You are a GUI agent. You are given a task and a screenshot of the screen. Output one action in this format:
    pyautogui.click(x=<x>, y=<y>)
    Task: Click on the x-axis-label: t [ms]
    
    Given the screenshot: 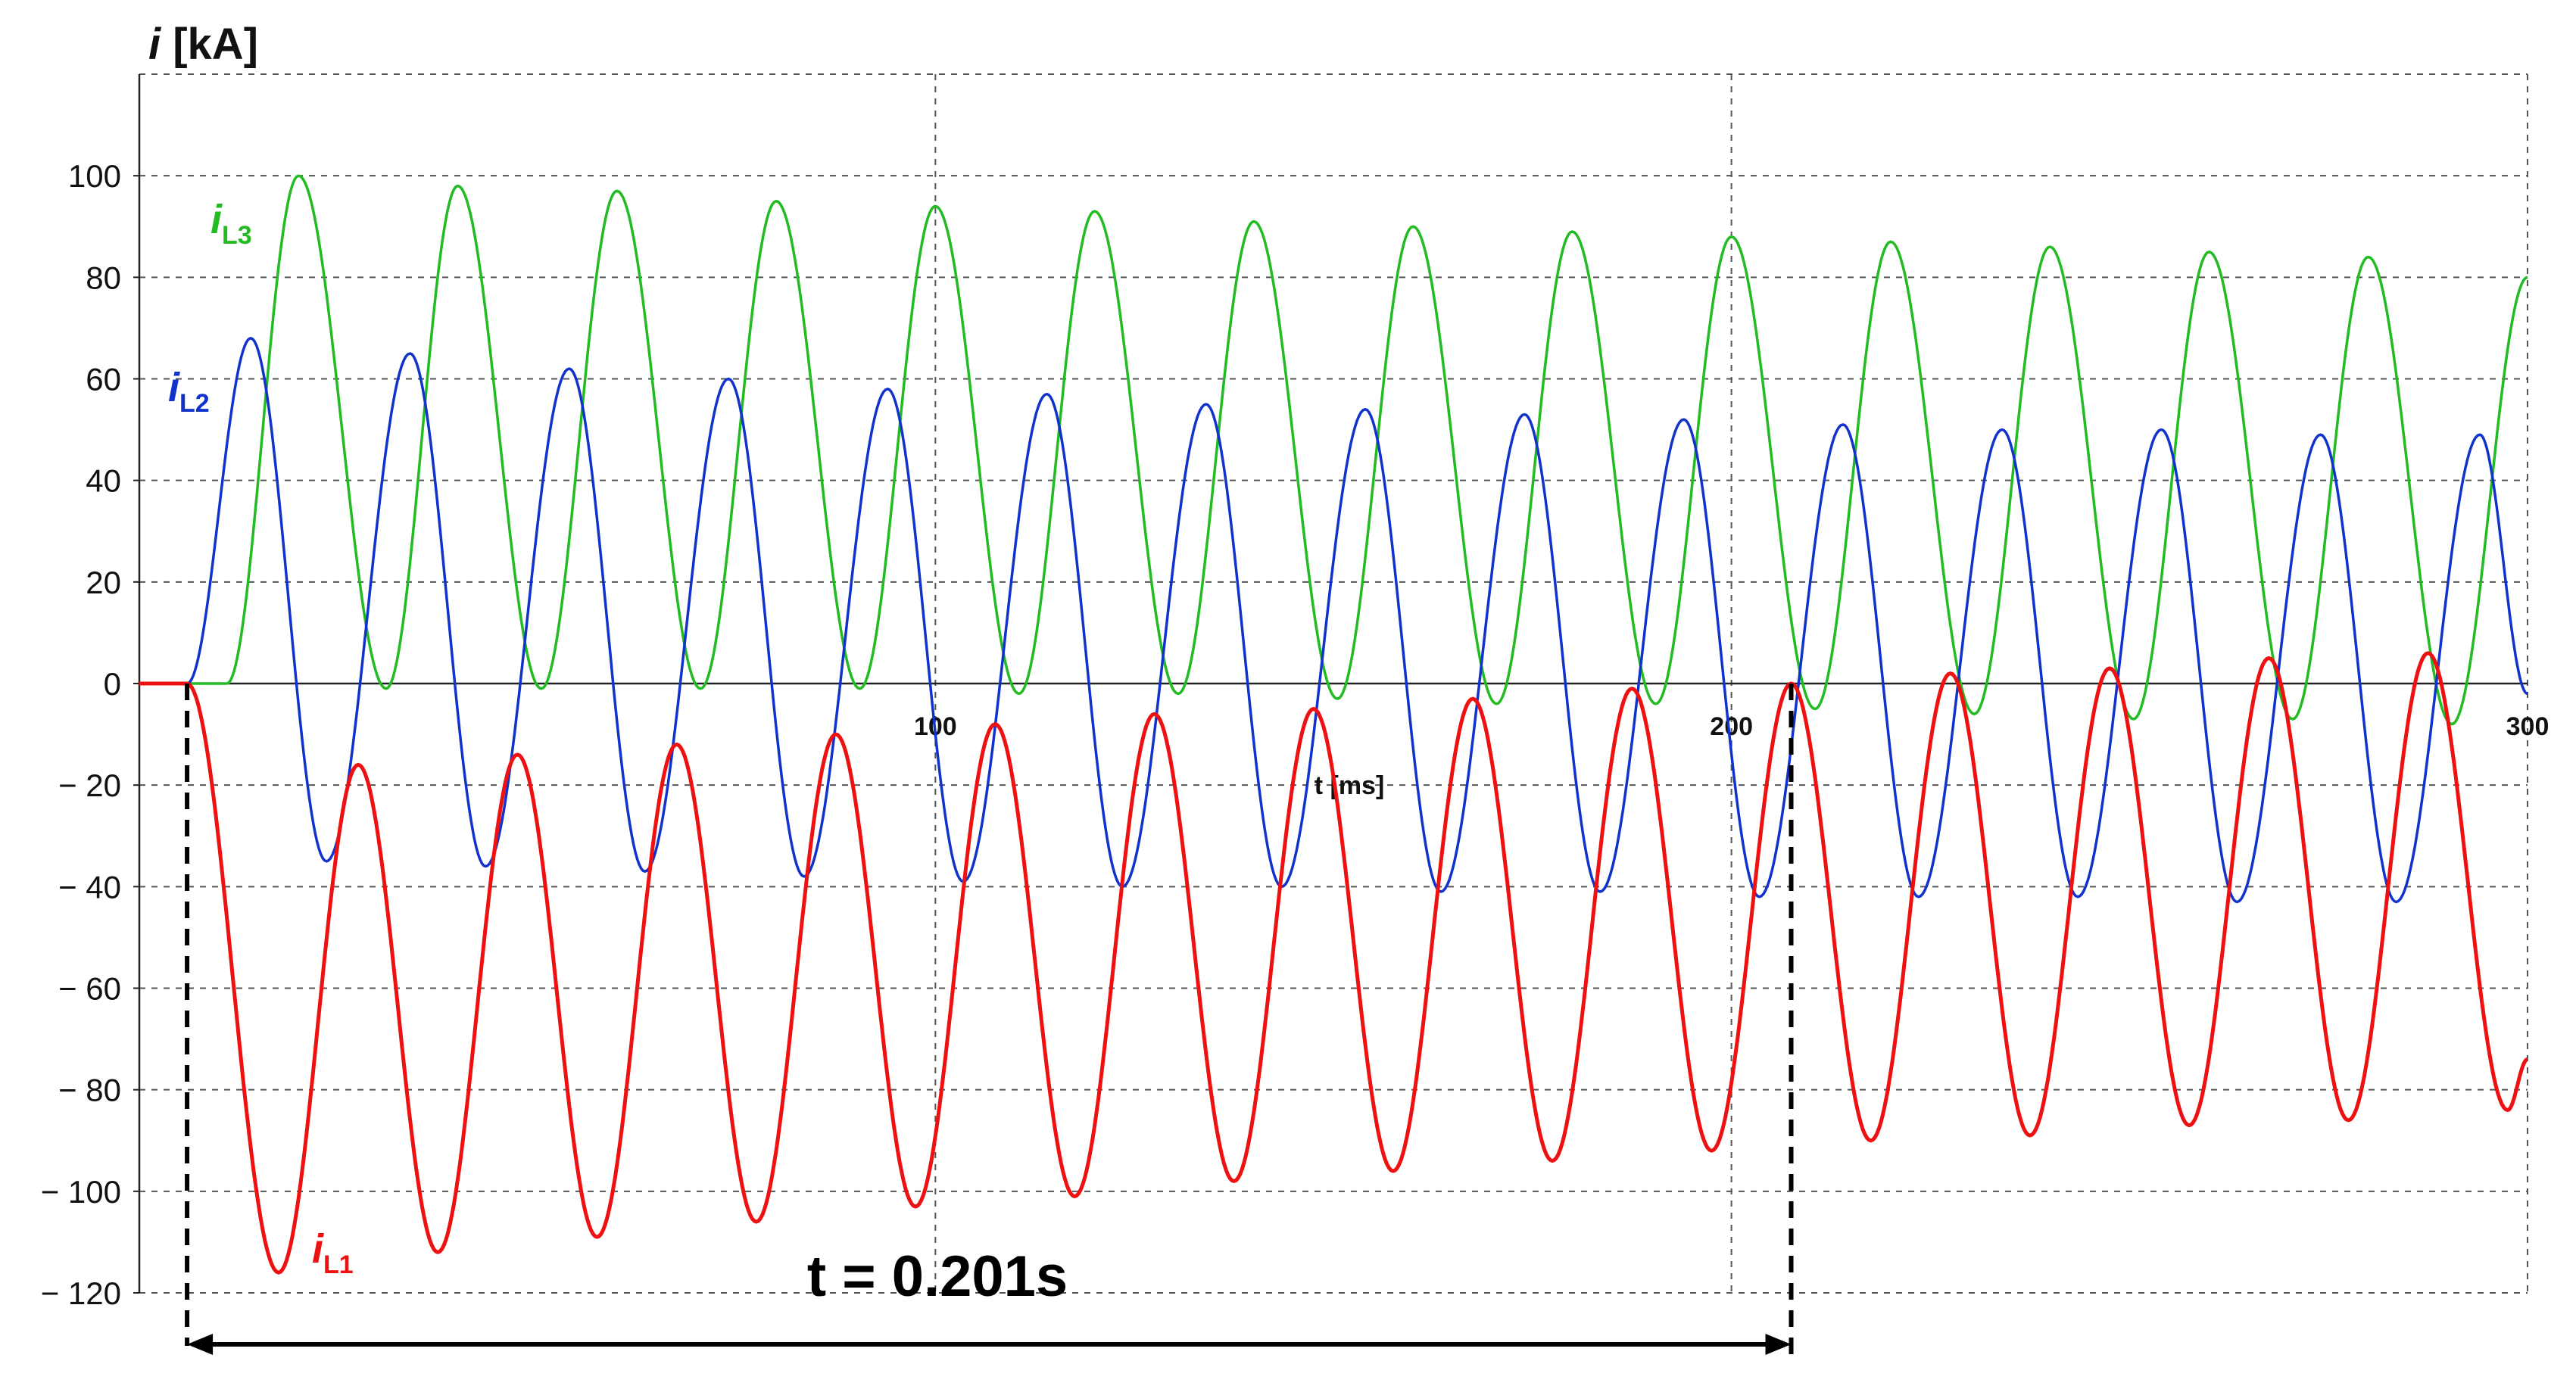 What is the action you would take?
    pyautogui.click(x=1350, y=785)
    